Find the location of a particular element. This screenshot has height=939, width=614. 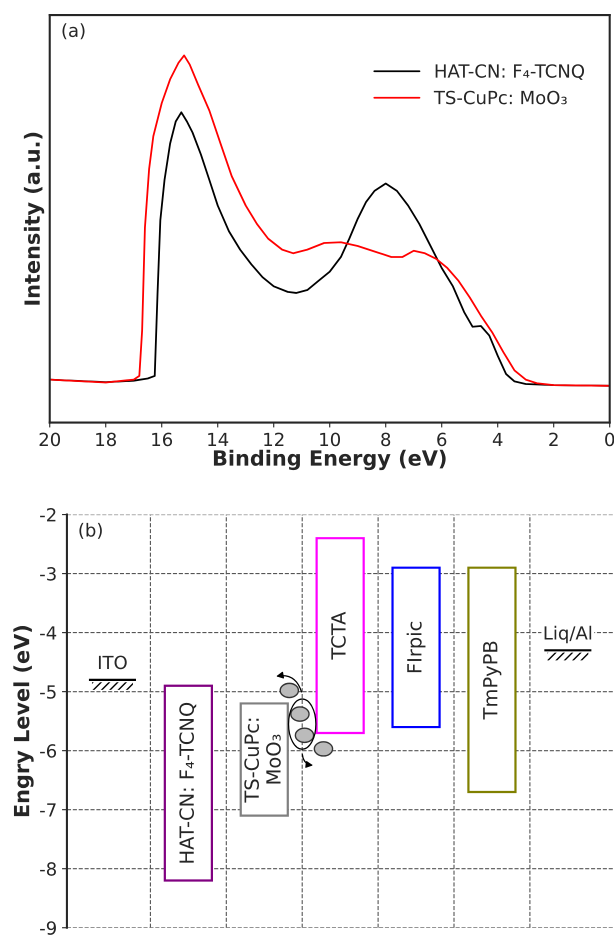

annotation: FIrpic is located at coordinates (416, 647).